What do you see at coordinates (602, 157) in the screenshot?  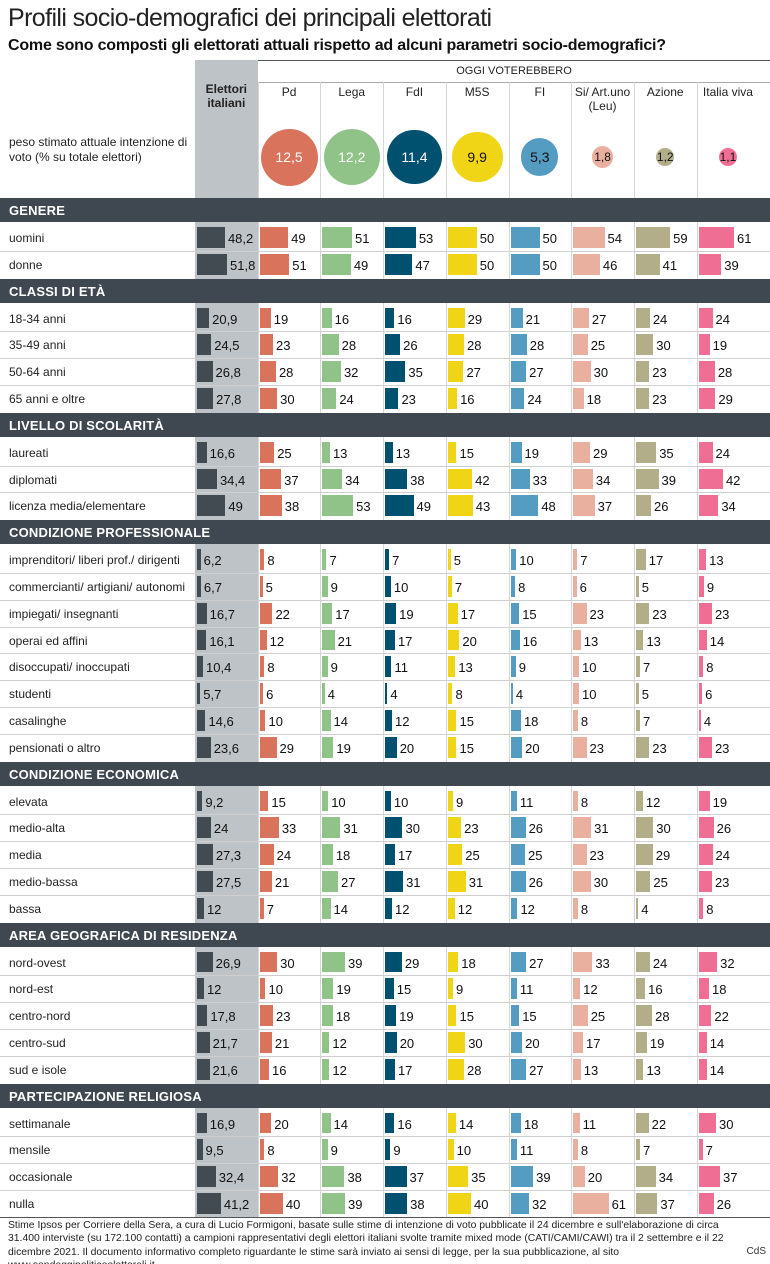 I see `vote-bubble-siart: 1,8` at bounding box center [602, 157].